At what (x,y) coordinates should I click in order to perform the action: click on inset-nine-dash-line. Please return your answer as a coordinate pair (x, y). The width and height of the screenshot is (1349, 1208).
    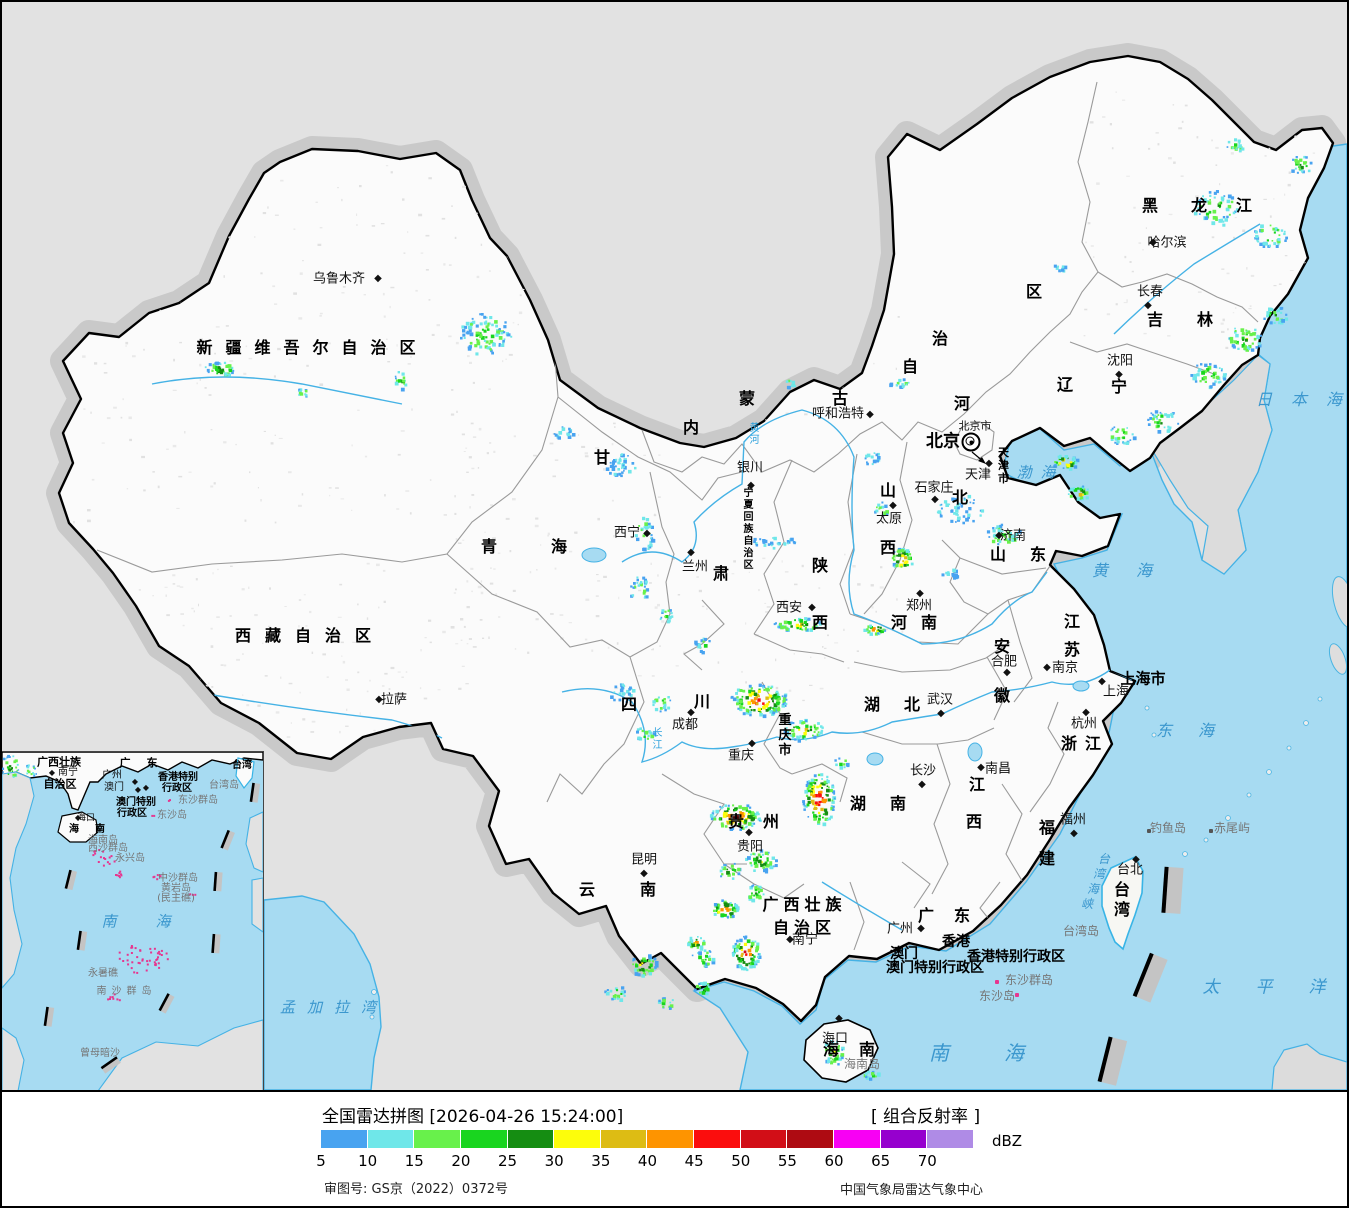
    Looking at the image, I should click on (152, 928).